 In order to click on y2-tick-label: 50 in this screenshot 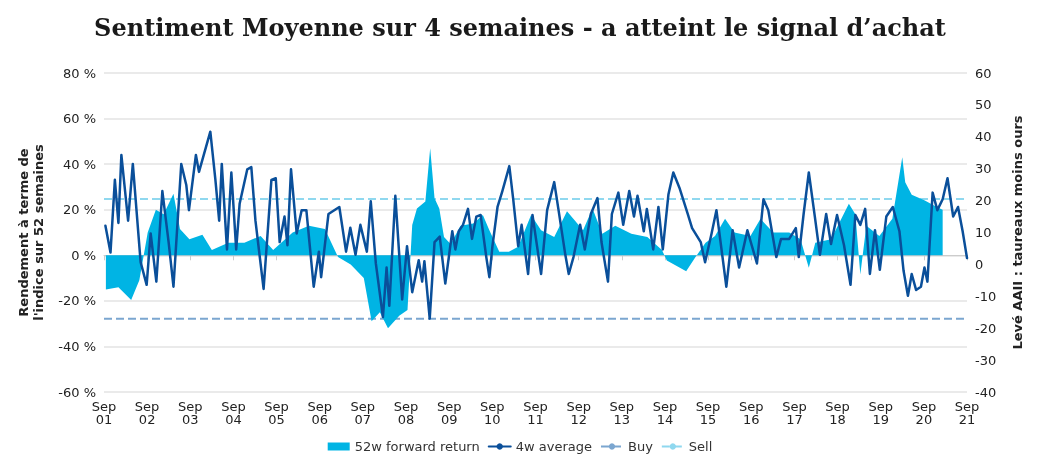, I will do `click(983, 105)`.